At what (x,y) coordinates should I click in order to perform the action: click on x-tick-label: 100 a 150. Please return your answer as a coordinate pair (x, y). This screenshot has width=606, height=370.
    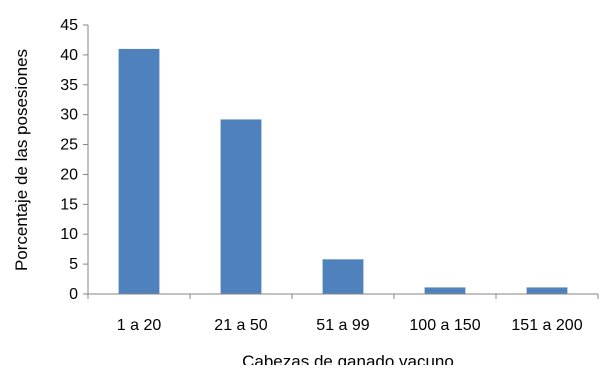
    Looking at the image, I should click on (444, 325).